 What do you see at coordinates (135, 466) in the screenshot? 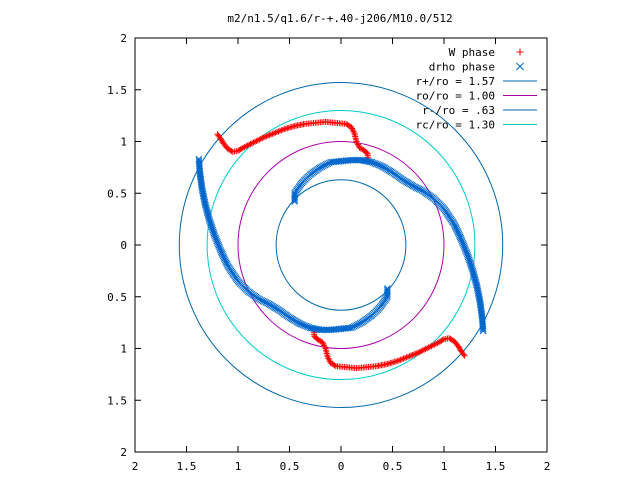
I see `x-tick-label: 2` at bounding box center [135, 466].